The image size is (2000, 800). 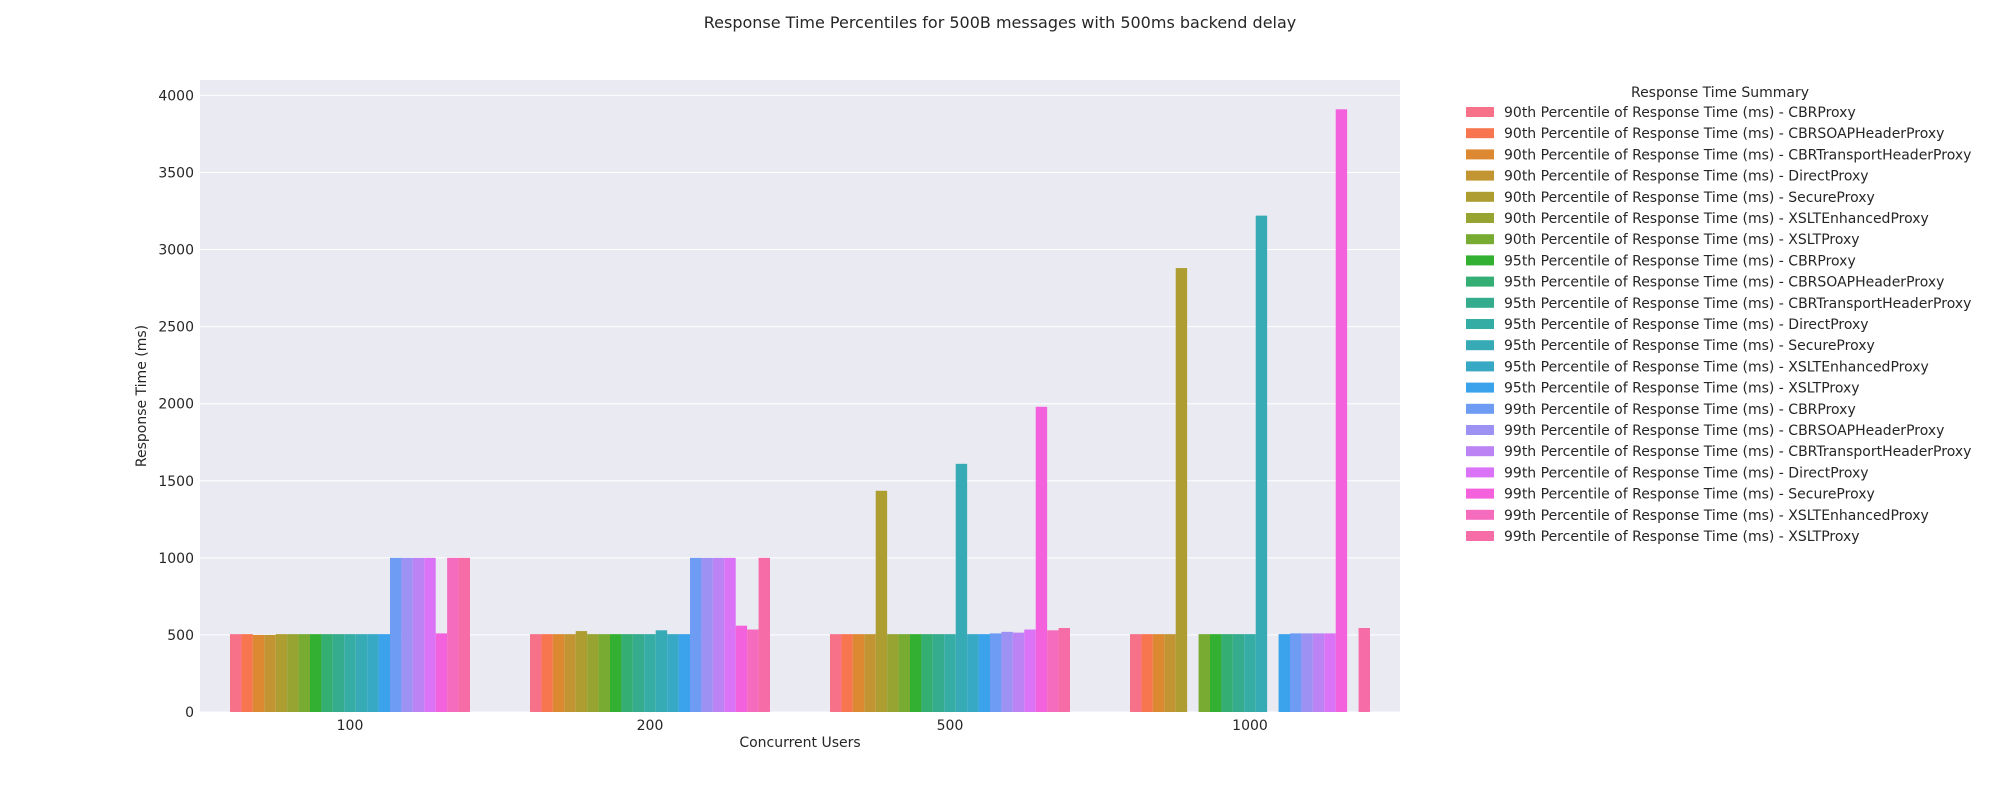 I want to click on y-tick-label: 500, so click(x=180, y=636).